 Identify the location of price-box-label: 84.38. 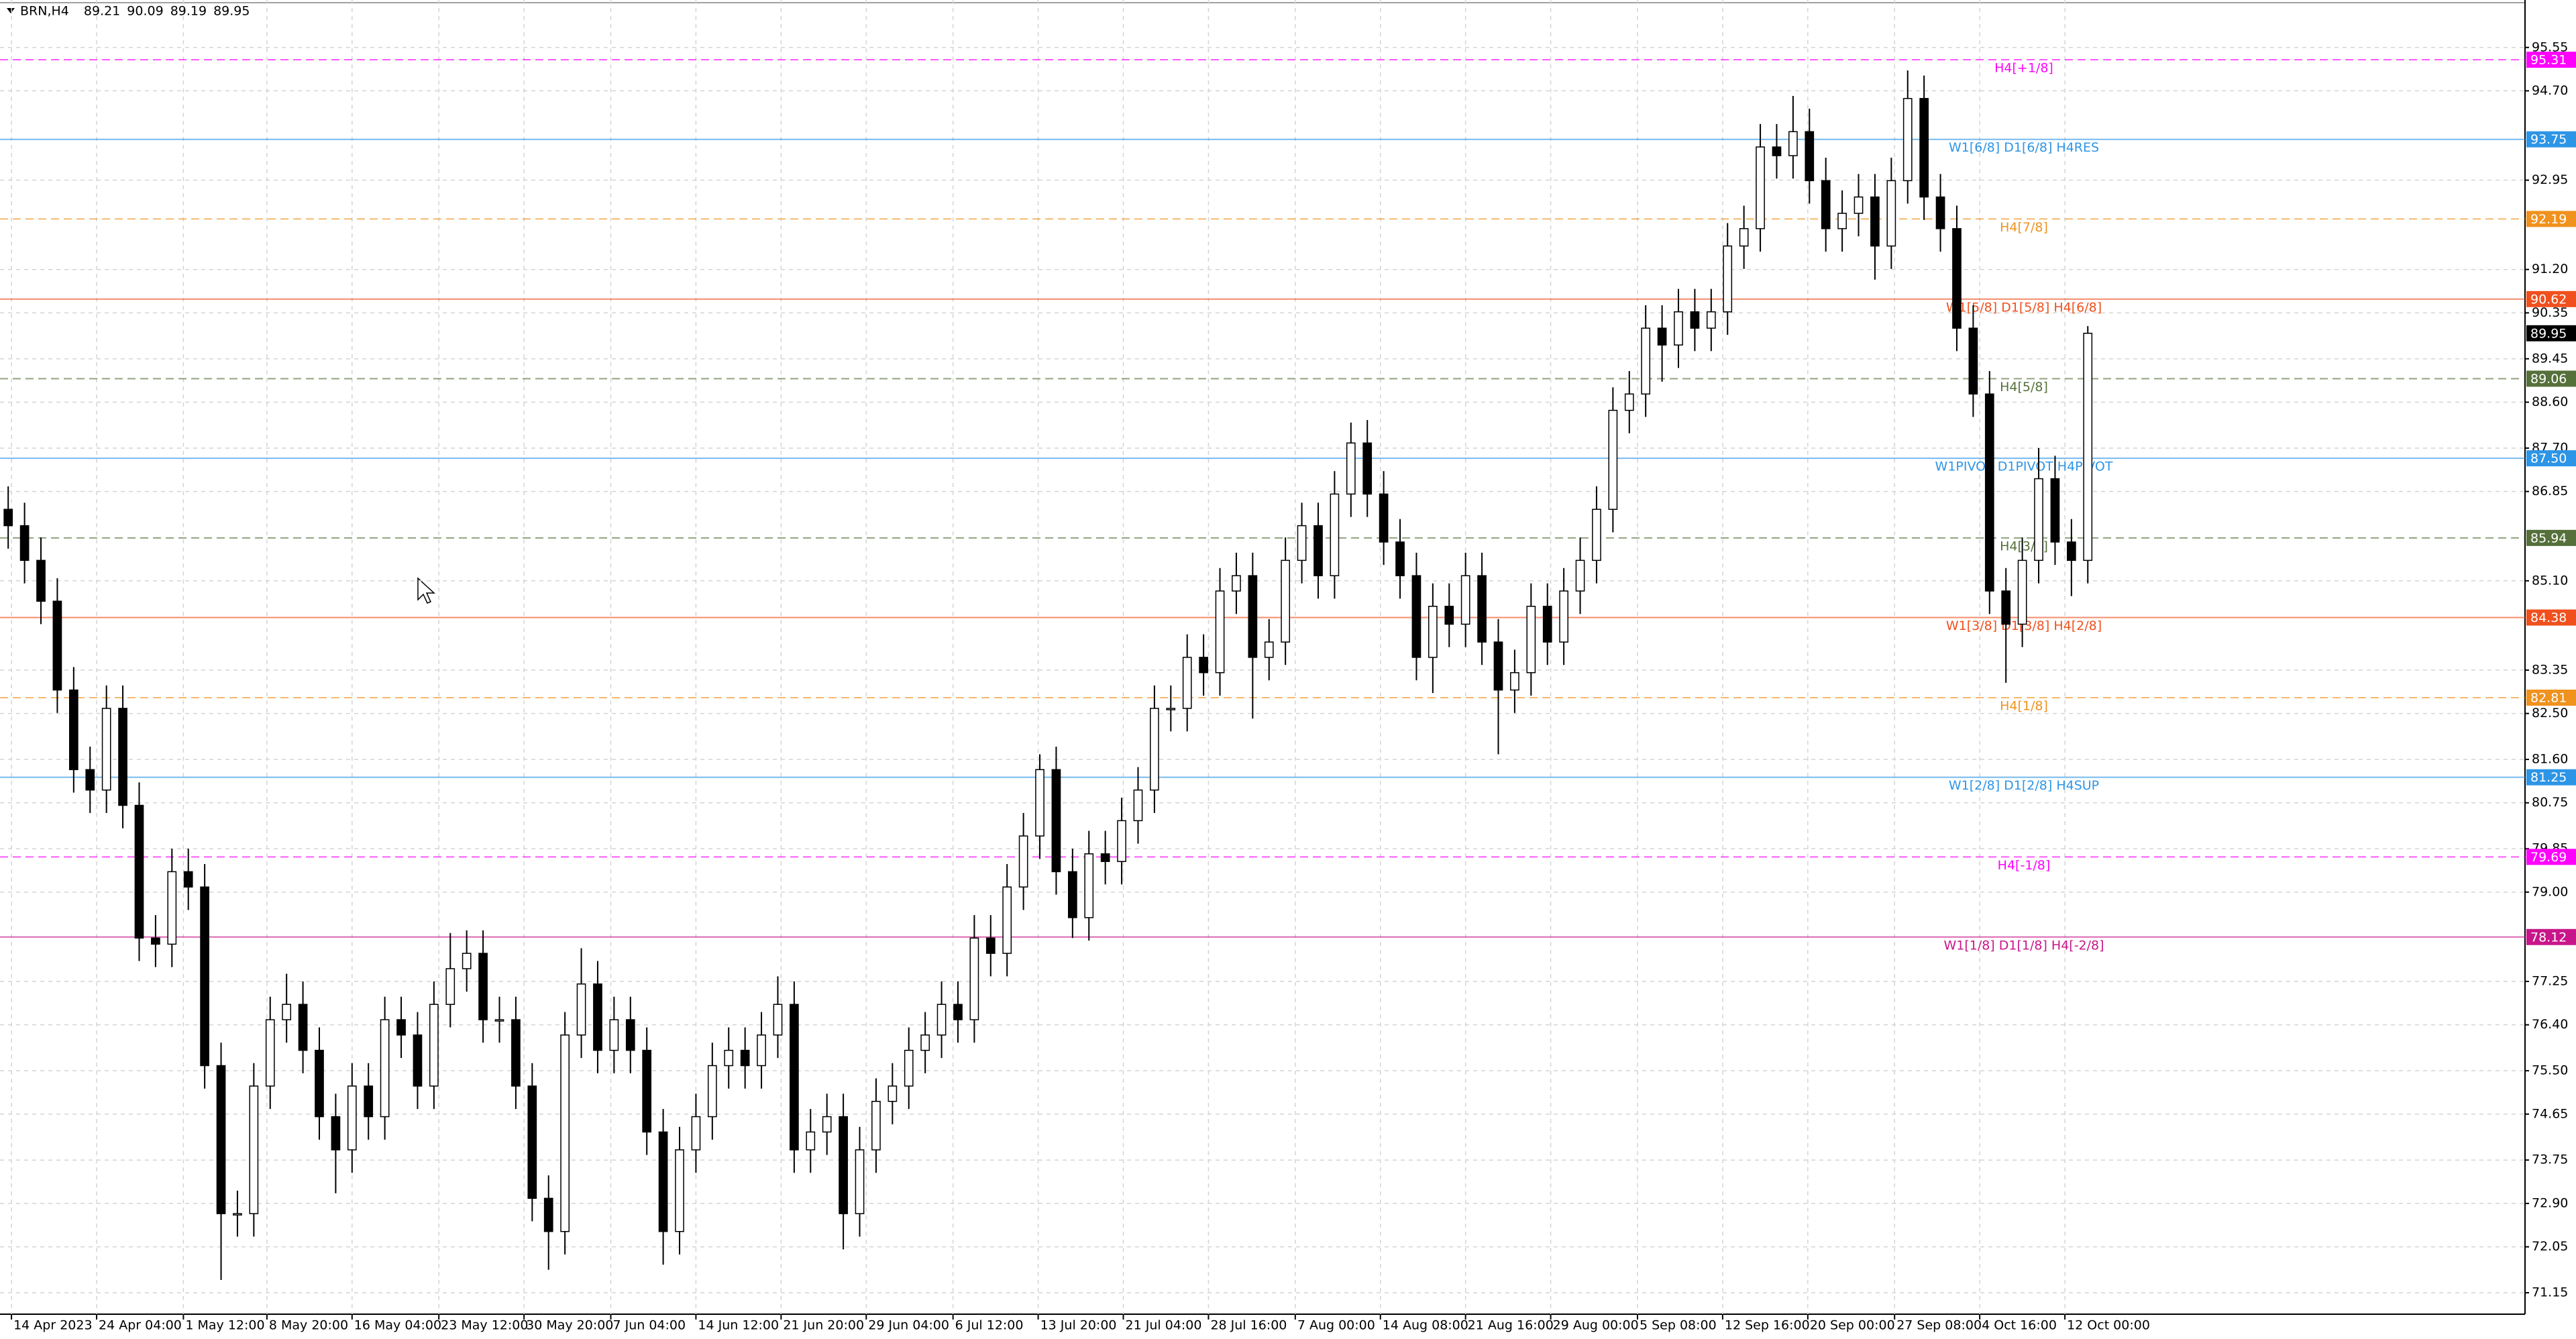
(2548, 617).